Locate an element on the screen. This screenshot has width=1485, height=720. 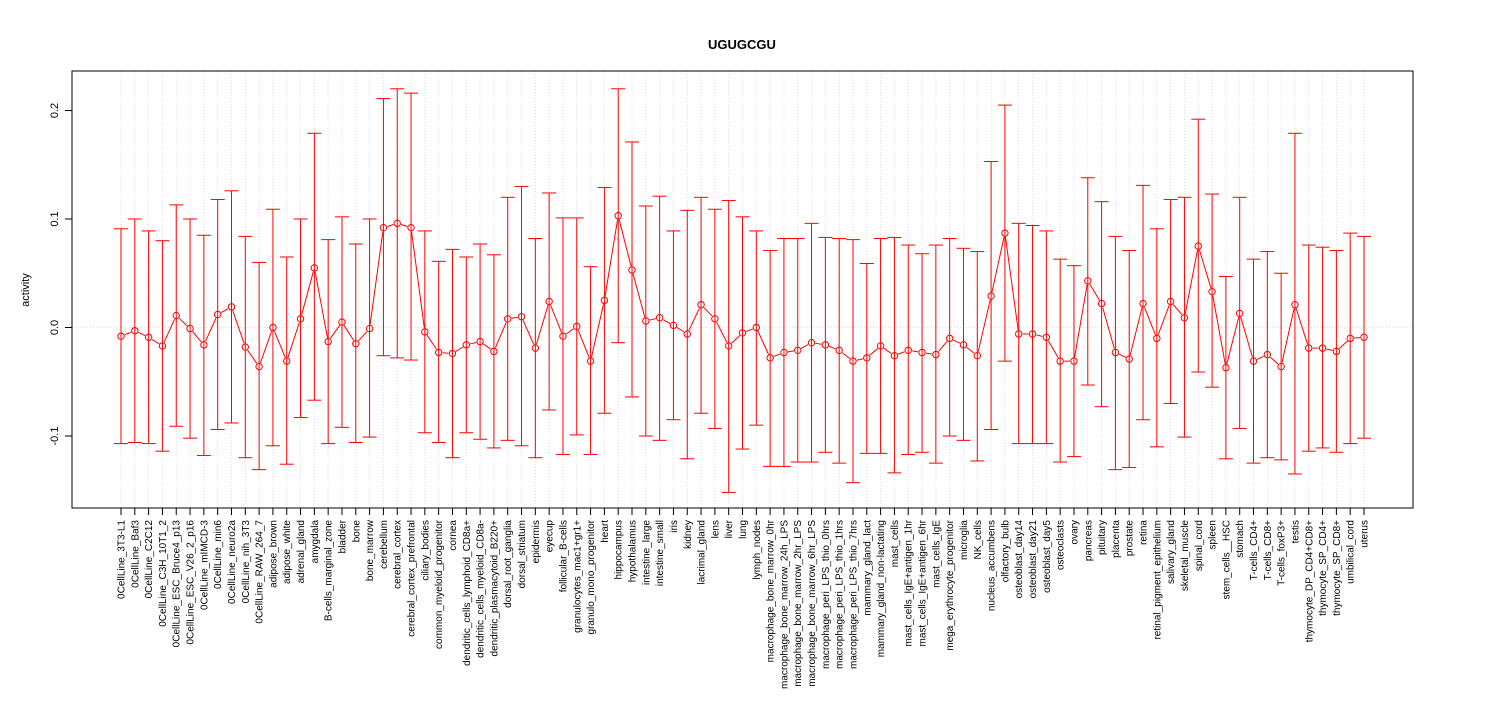
x-tick-label: 0CellLine_Baf3 is located at coordinates (135, 554).